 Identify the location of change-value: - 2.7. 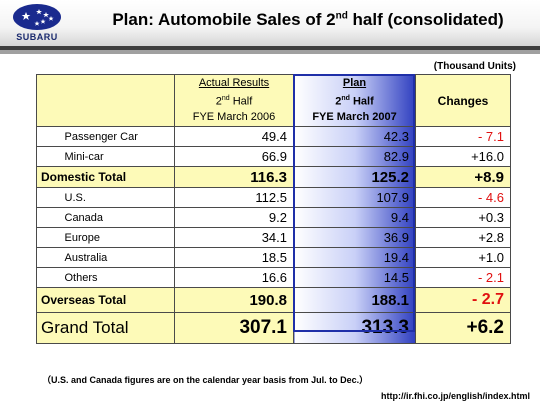
(463, 300).